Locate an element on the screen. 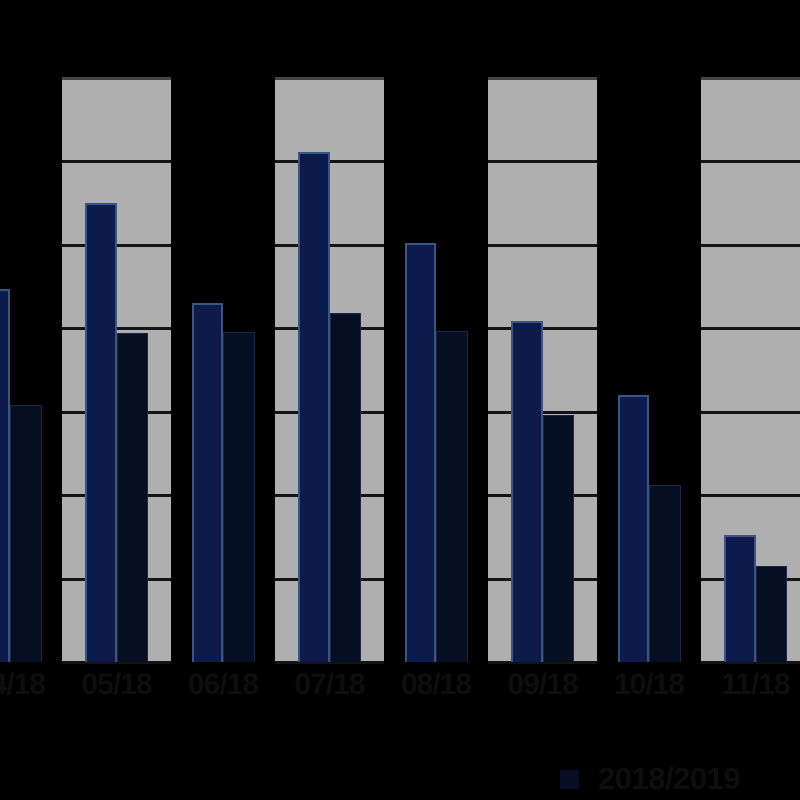 The height and width of the screenshot is (800, 800). x-axis-label-09-18: 09/18 is located at coordinates (542, 684).